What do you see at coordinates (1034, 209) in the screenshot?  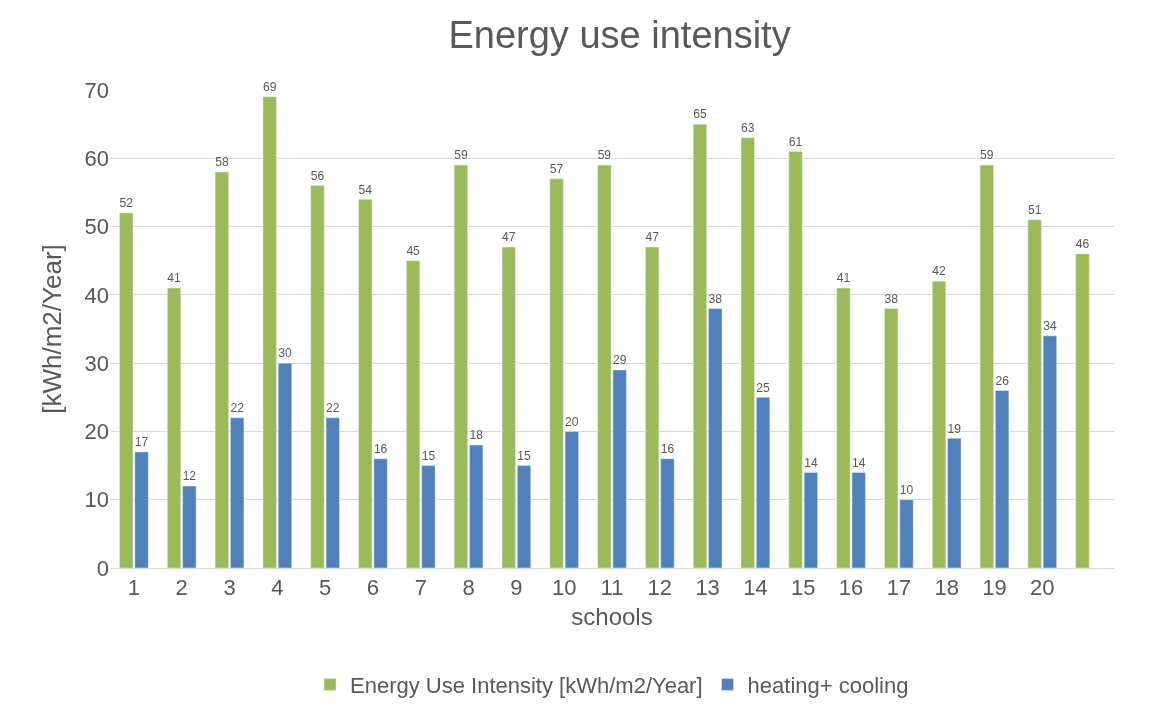 I see `data-label: 51` at bounding box center [1034, 209].